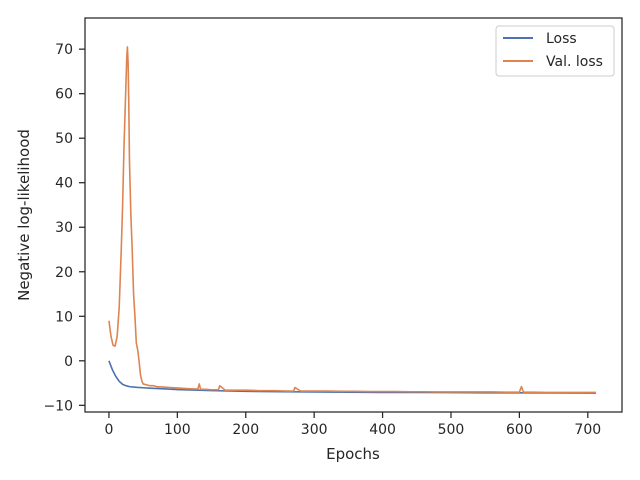 This screenshot has height=480, width=640. I want to click on x-tick-label: 0, so click(108, 430).